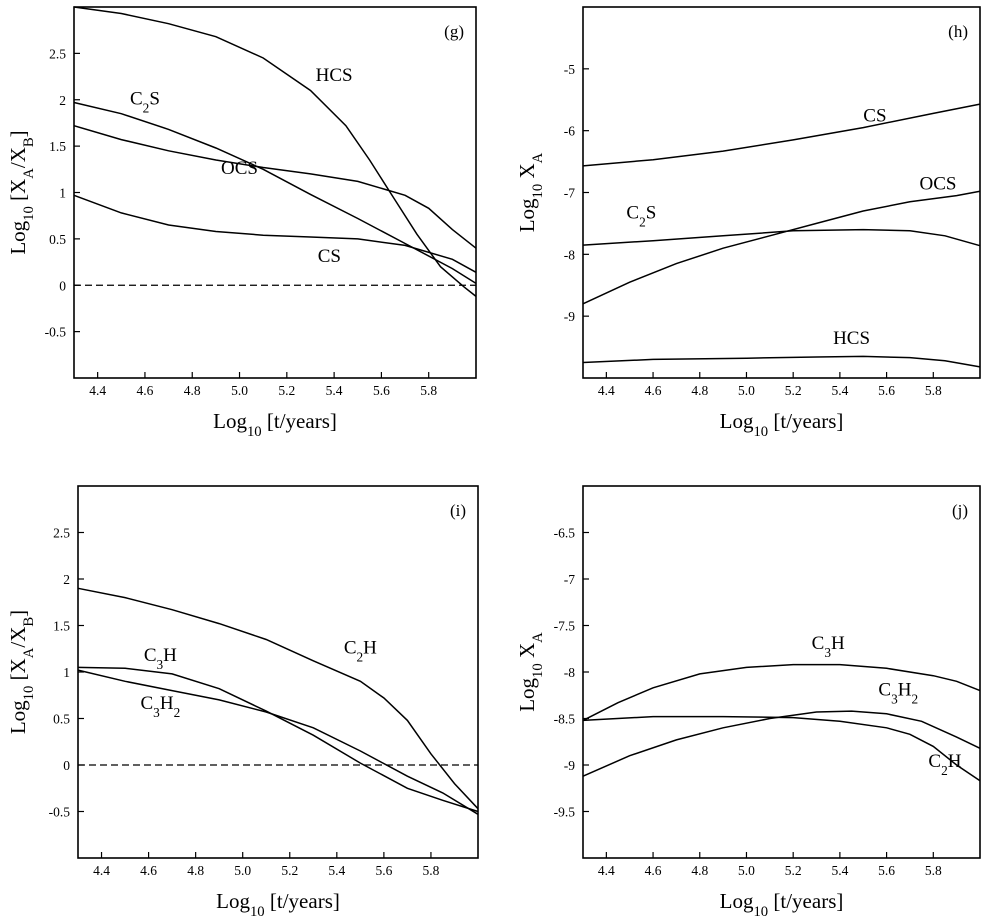 This screenshot has width=985, height=921. Describe the element at coordinates (56, 332) in the screenshot. I see `y-tick-label: -0.5` at that location.